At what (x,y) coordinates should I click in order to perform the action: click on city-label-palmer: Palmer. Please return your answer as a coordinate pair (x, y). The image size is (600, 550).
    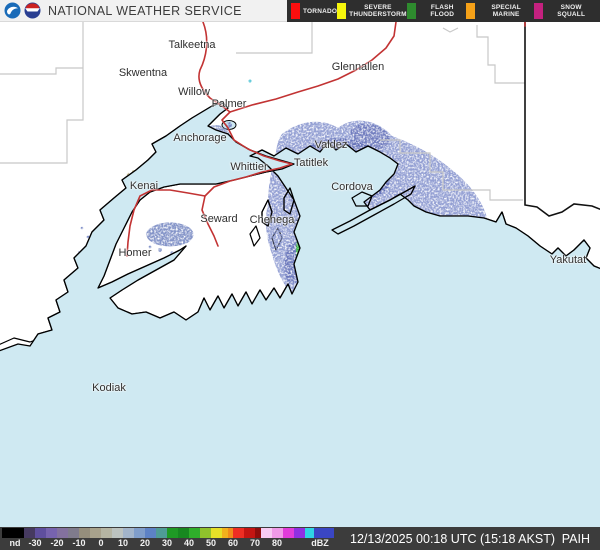
    Looking at the image, I should click on (229, 104).